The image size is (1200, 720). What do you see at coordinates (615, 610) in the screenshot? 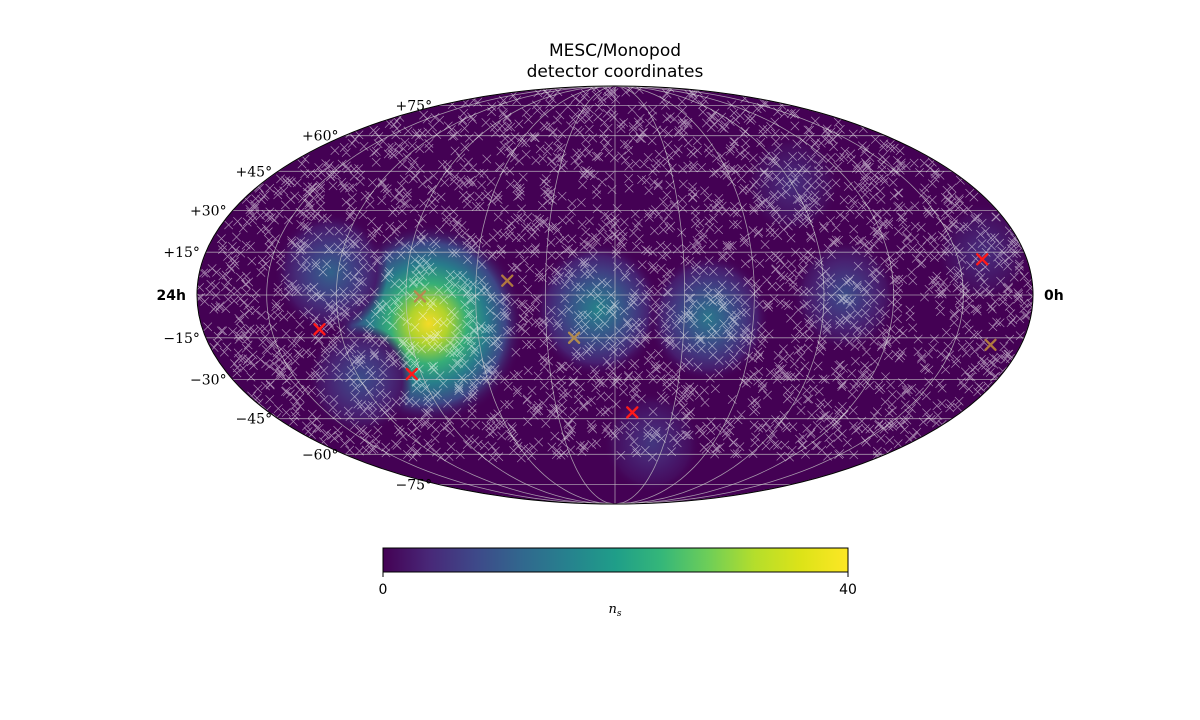
I see `colorbar-label: ns` at bounding box center [615, 610].